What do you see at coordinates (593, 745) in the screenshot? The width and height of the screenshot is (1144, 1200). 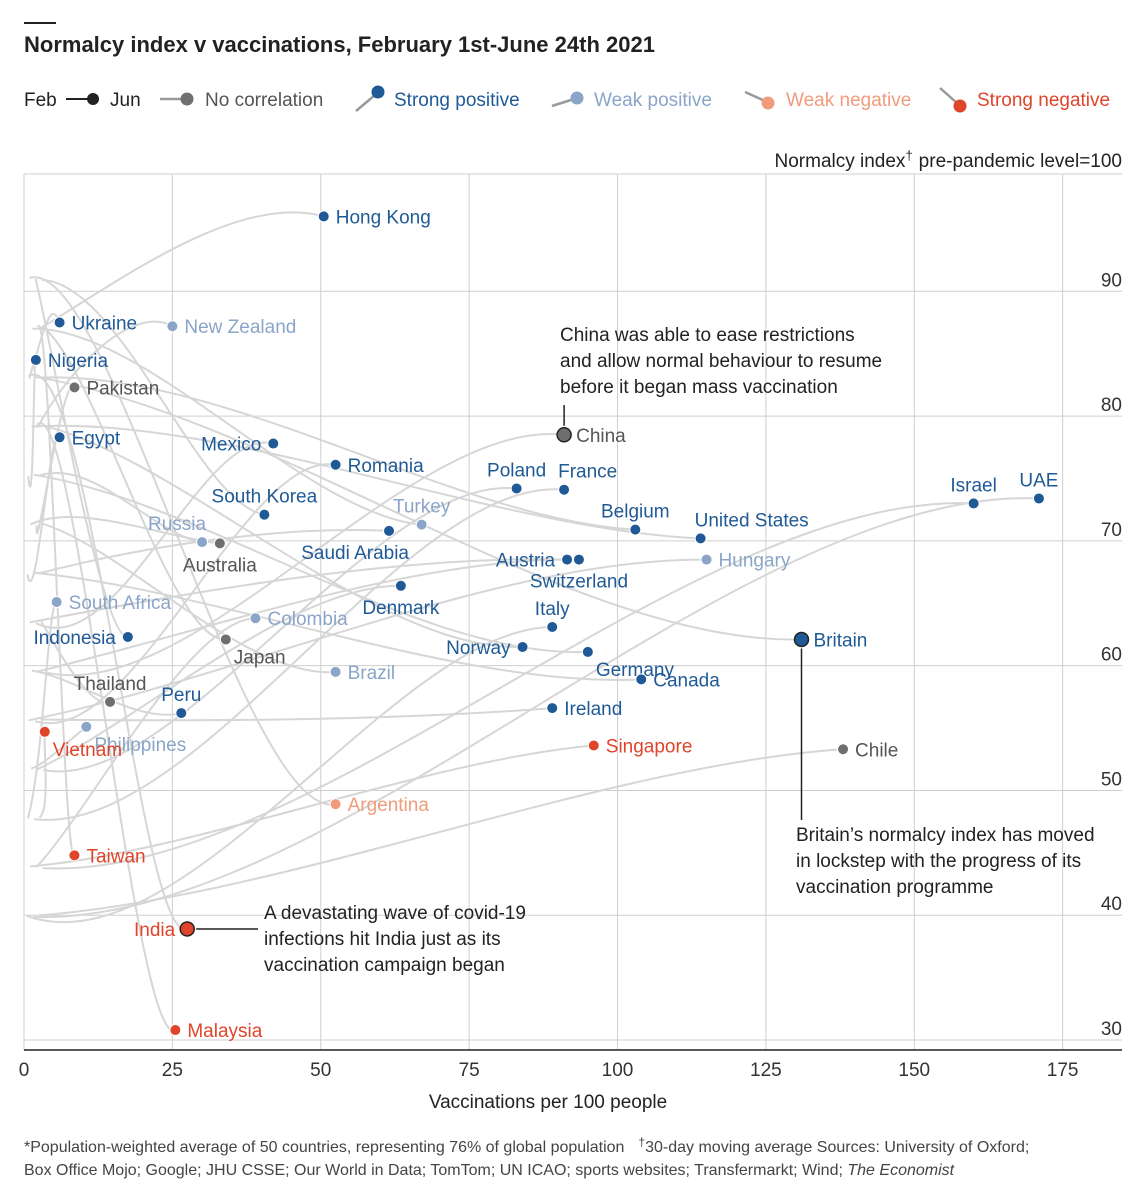 I see `point-singapore` at bounding box center [593, 745].